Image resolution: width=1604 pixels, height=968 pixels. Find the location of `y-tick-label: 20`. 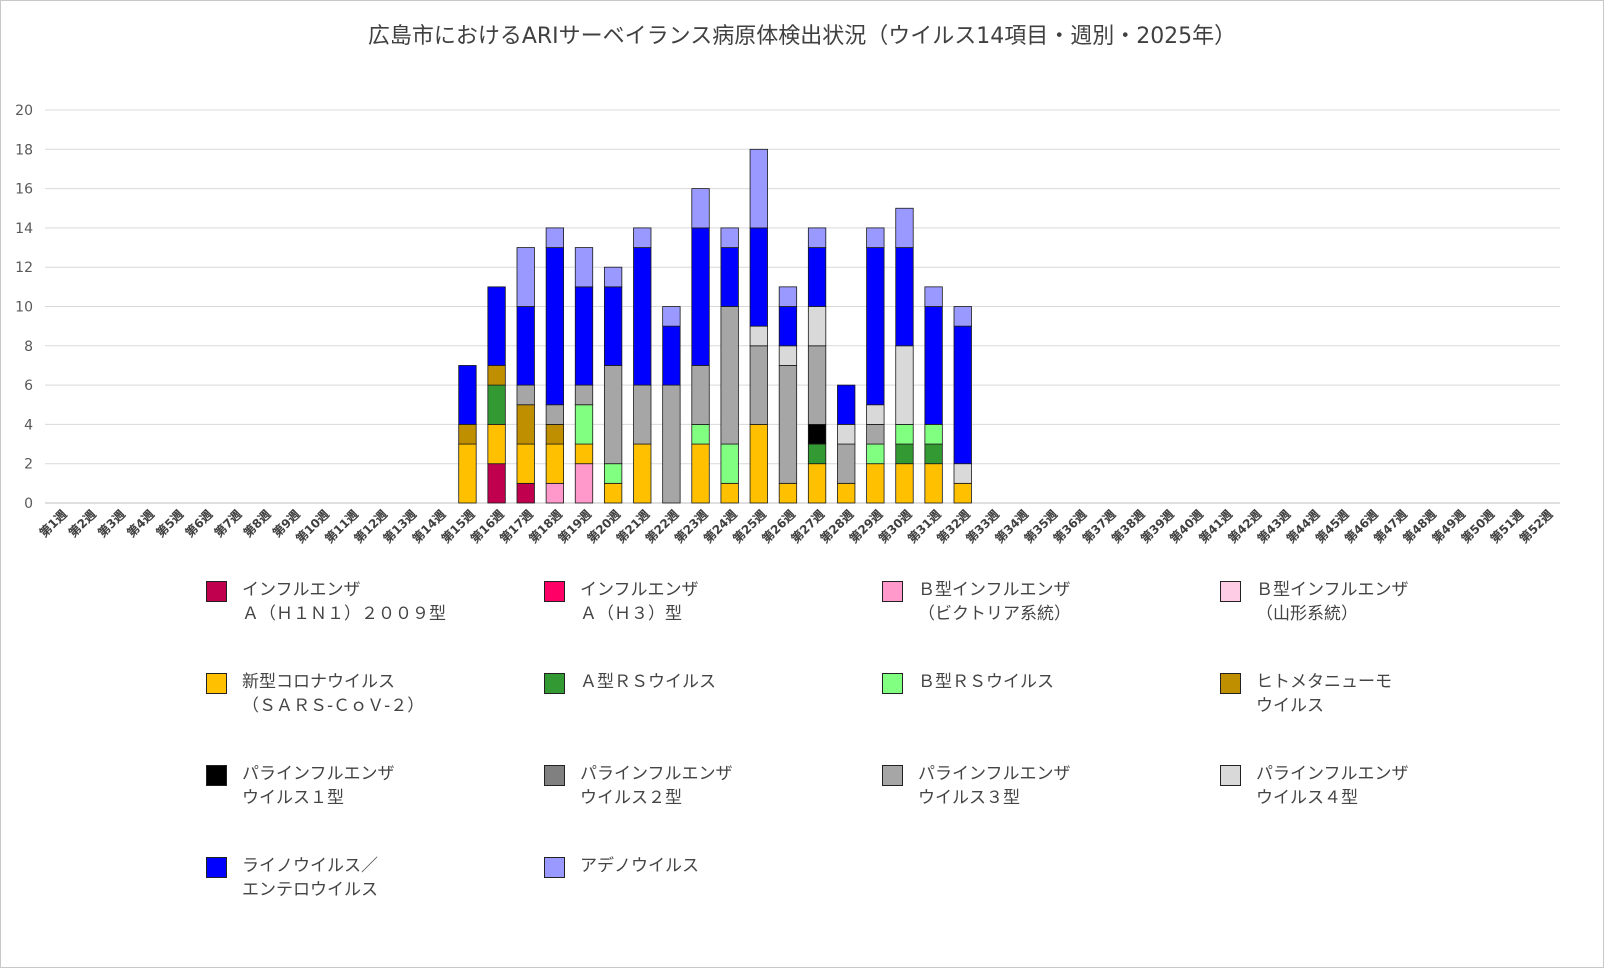

y-tick-label: 20 is located at coordinates (24, 111).